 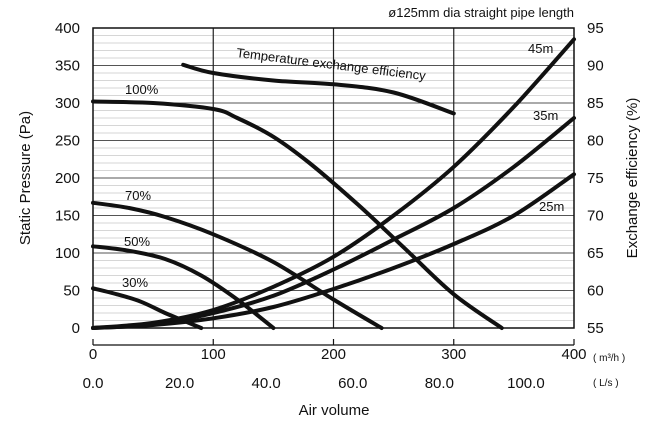 What do you see at coordinates (551, 206) in the screenshot?
I see `series-label-25m: 25m` at bounding box center [551, 206].